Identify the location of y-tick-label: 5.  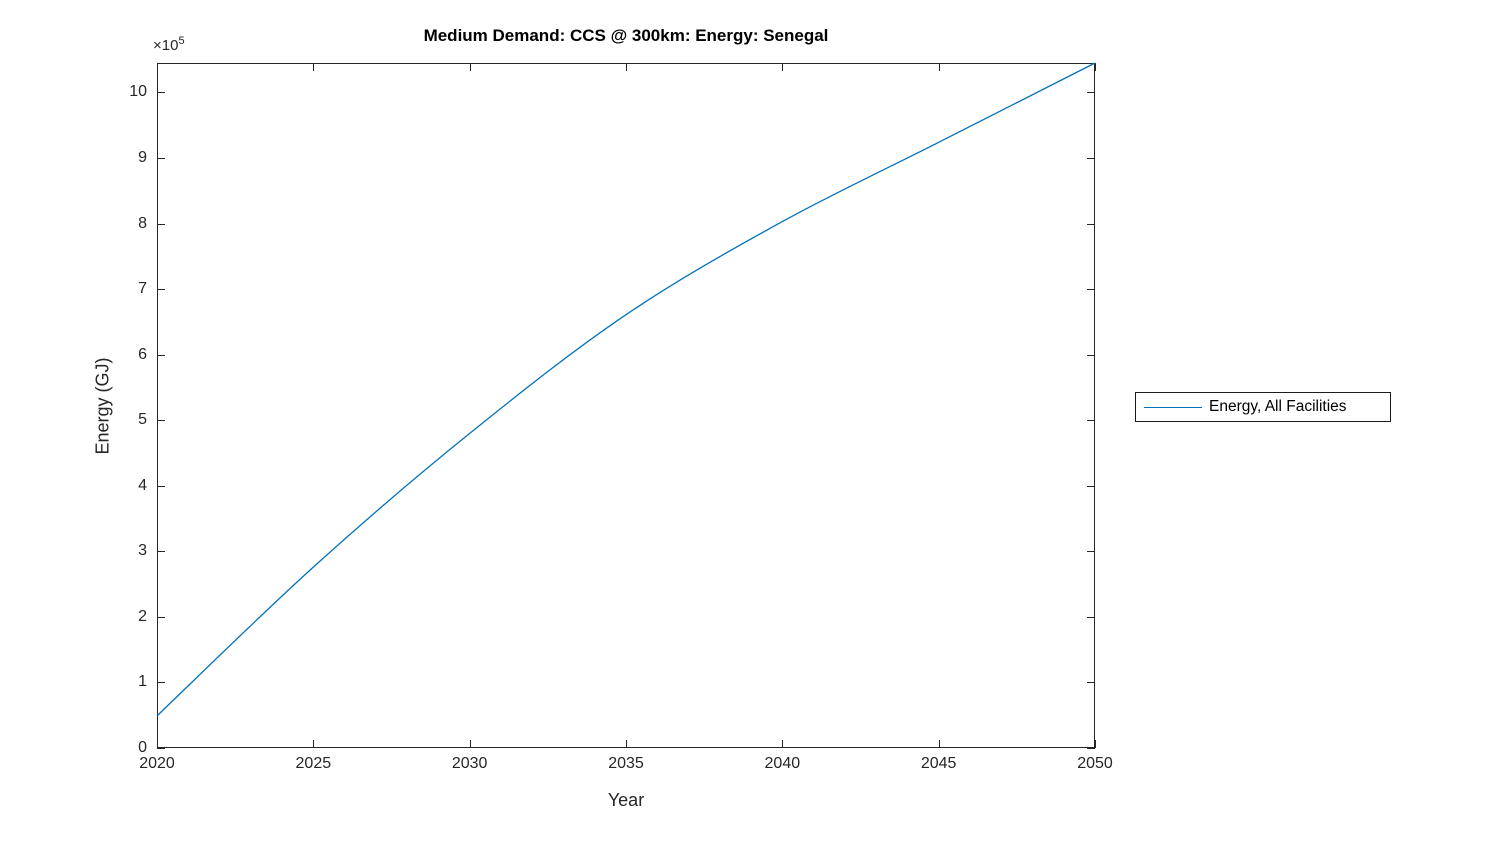
(142, 420).